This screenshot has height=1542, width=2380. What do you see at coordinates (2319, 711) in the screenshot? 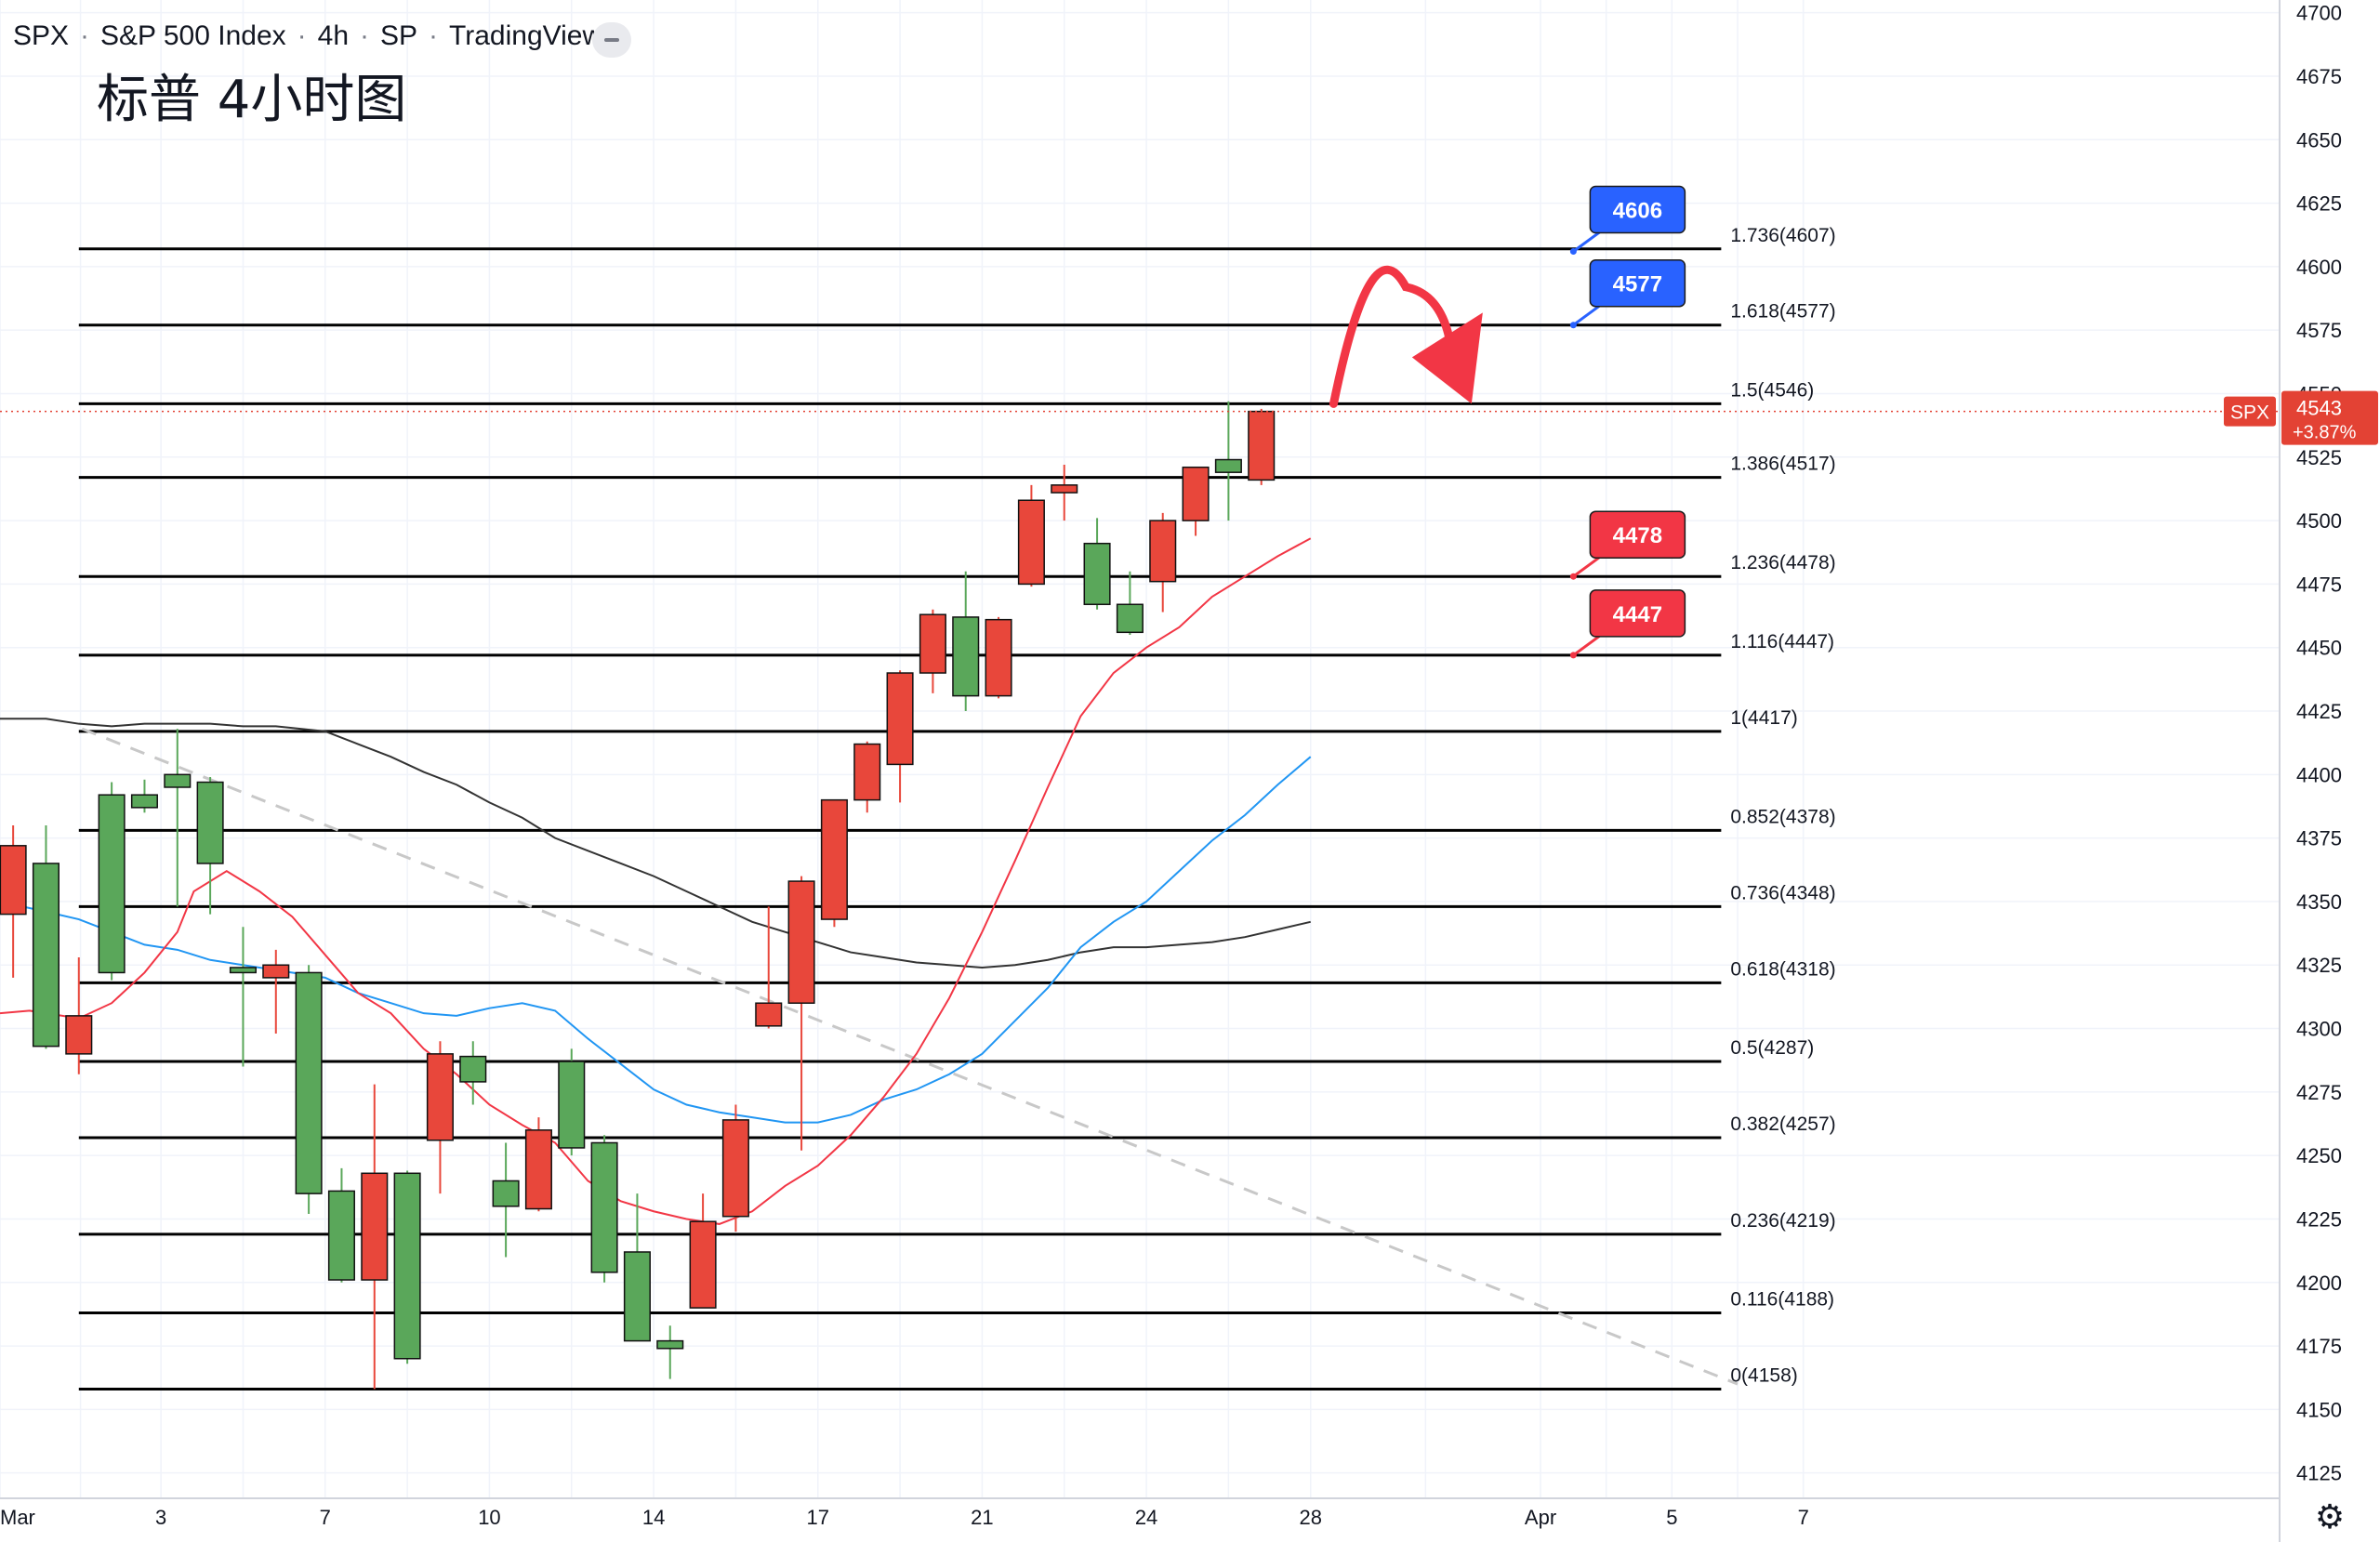
I see `price-tick-label: 4425` at bounding box center [2319, 711].